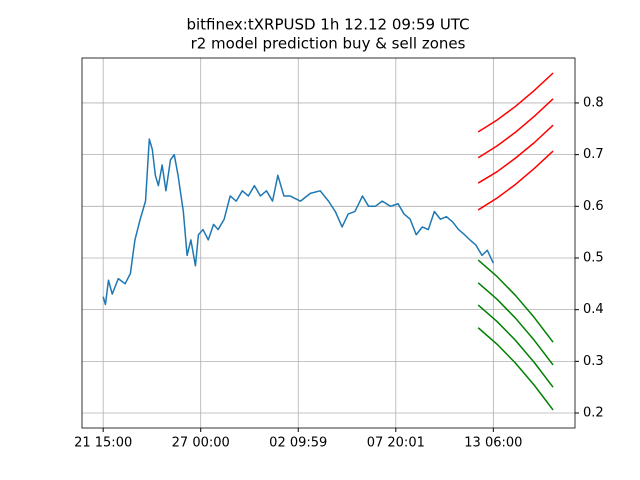  What do you see at coordinates (493, 443) in the screenshot?
I see `x-tick-label: 13 06:00` at bounding box center [493, 443].